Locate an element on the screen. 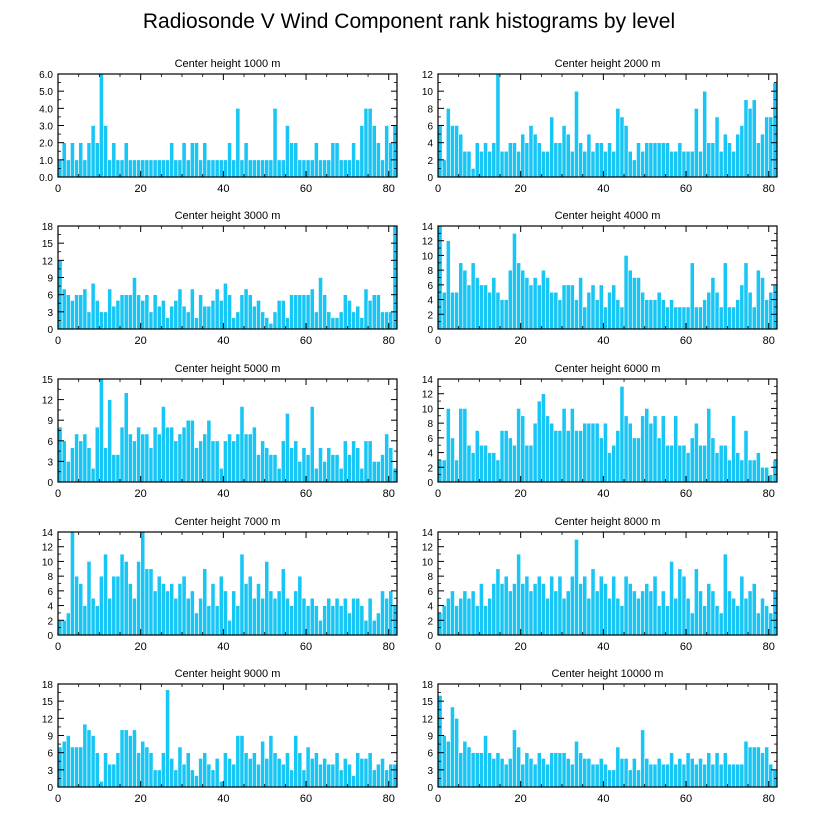 The height and width of the screenshot is (829, 818). y-tick-label: 9 is located at coordinates (430, 737).